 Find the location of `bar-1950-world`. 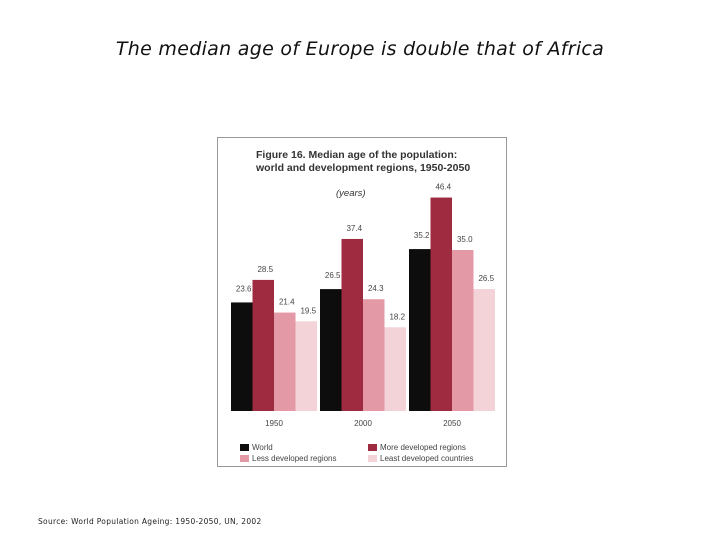

bar-1950-world is located at coordinates (242, 356).